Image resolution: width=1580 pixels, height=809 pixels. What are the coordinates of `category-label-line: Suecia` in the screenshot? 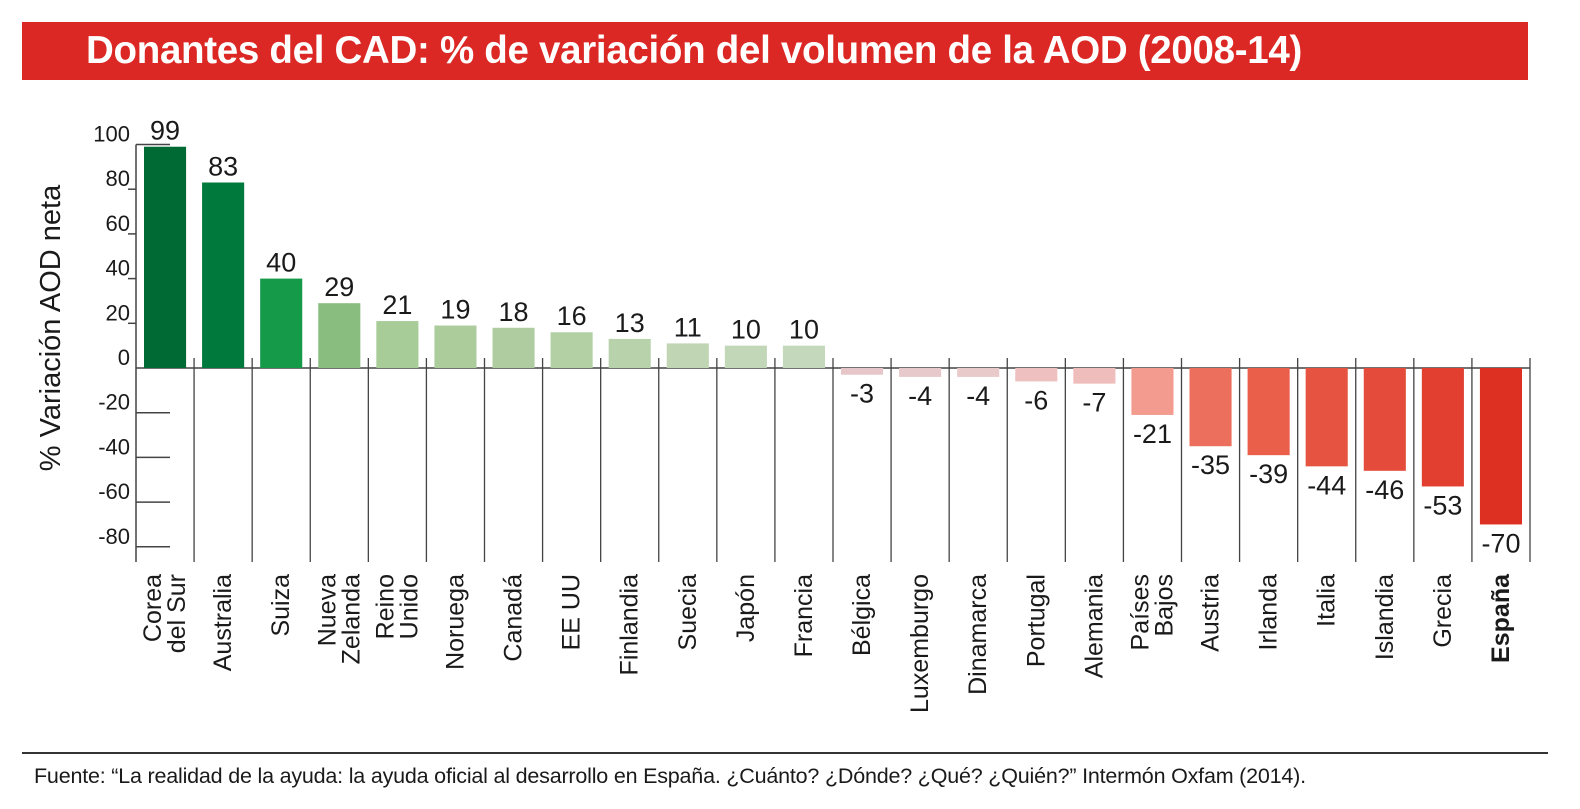 It's located at (688, 612).